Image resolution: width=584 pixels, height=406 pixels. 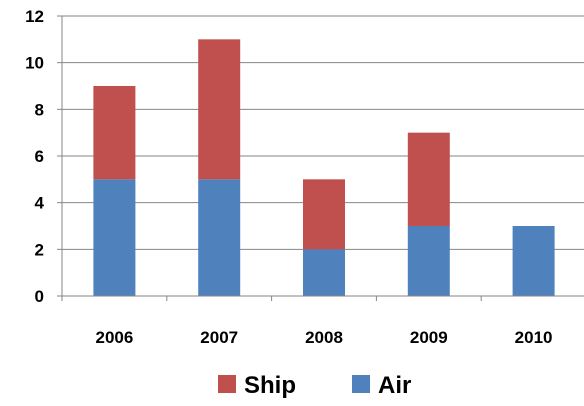 What do you see at coordinates (324, 272) in the screenshot?
I see `bar-air-2008` at bounding box center [324, 272].